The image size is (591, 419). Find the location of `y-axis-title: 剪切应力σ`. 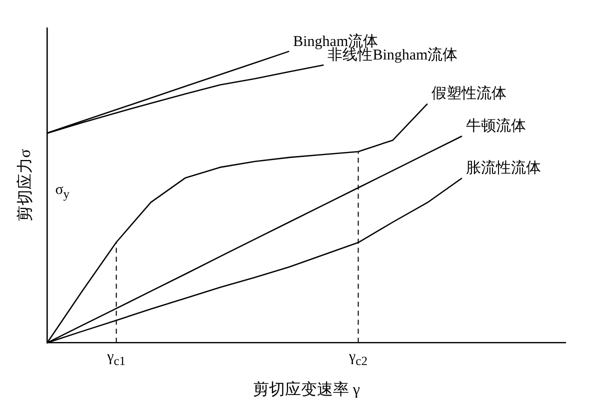

y-axis-title: 剪切应力σ is located at coordinates (25, 185).